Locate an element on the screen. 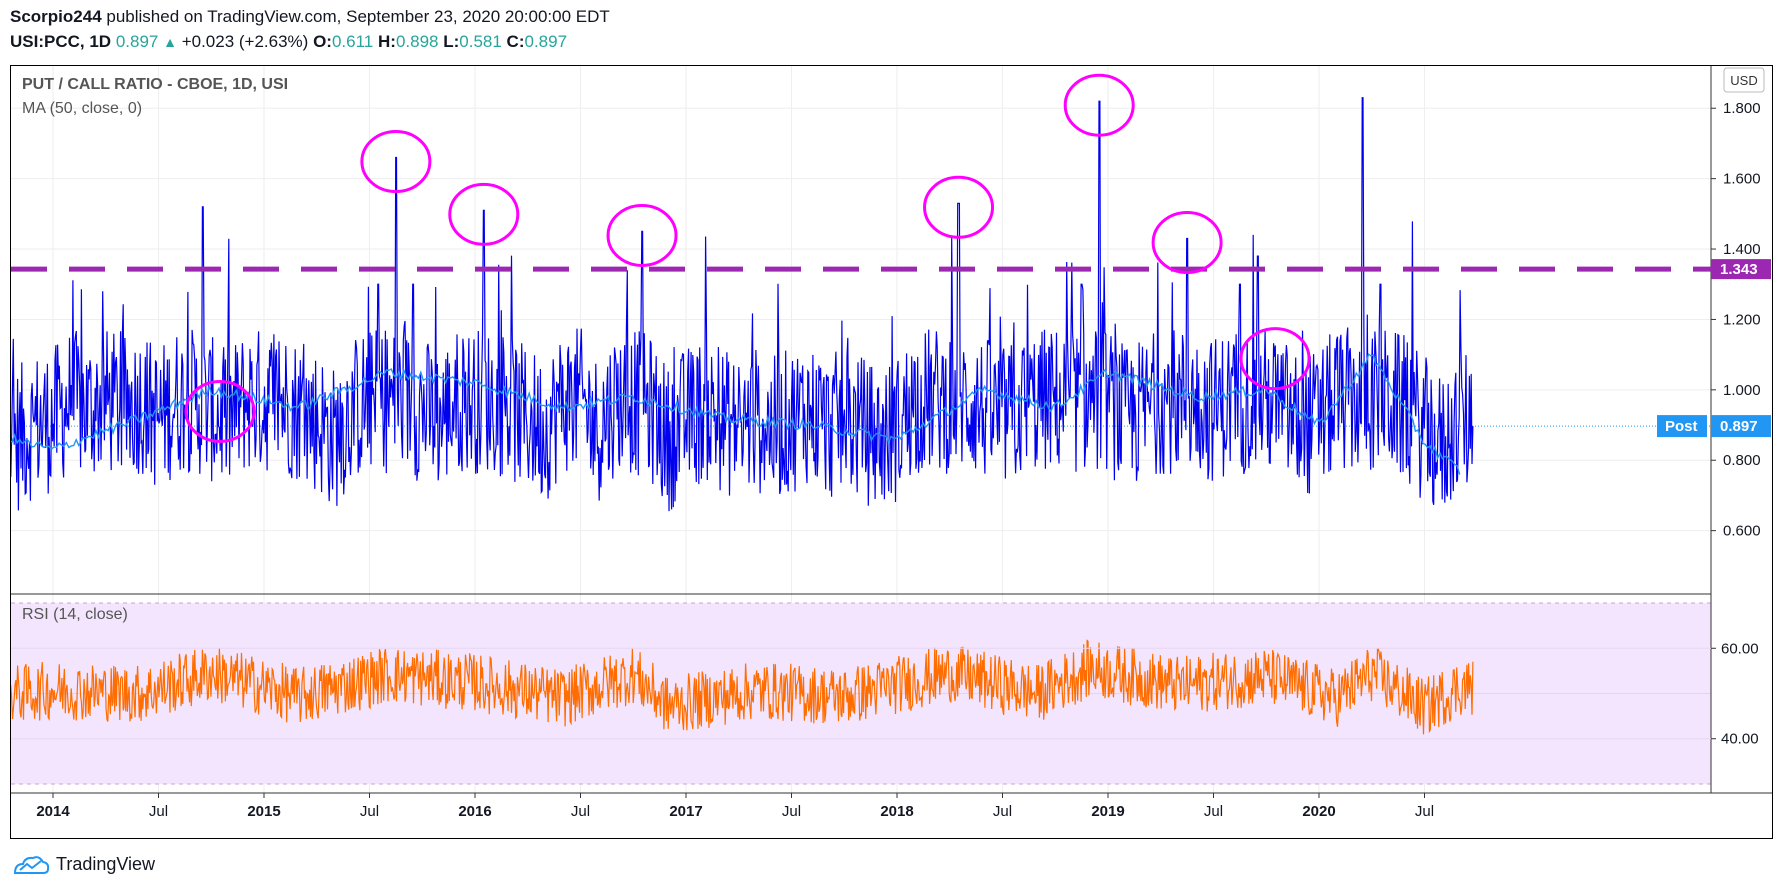 Image resolution: width=1783 pixels, height=895 pixels. last-price-tag: Post 0.897 is located at coordinates (1714, 426).